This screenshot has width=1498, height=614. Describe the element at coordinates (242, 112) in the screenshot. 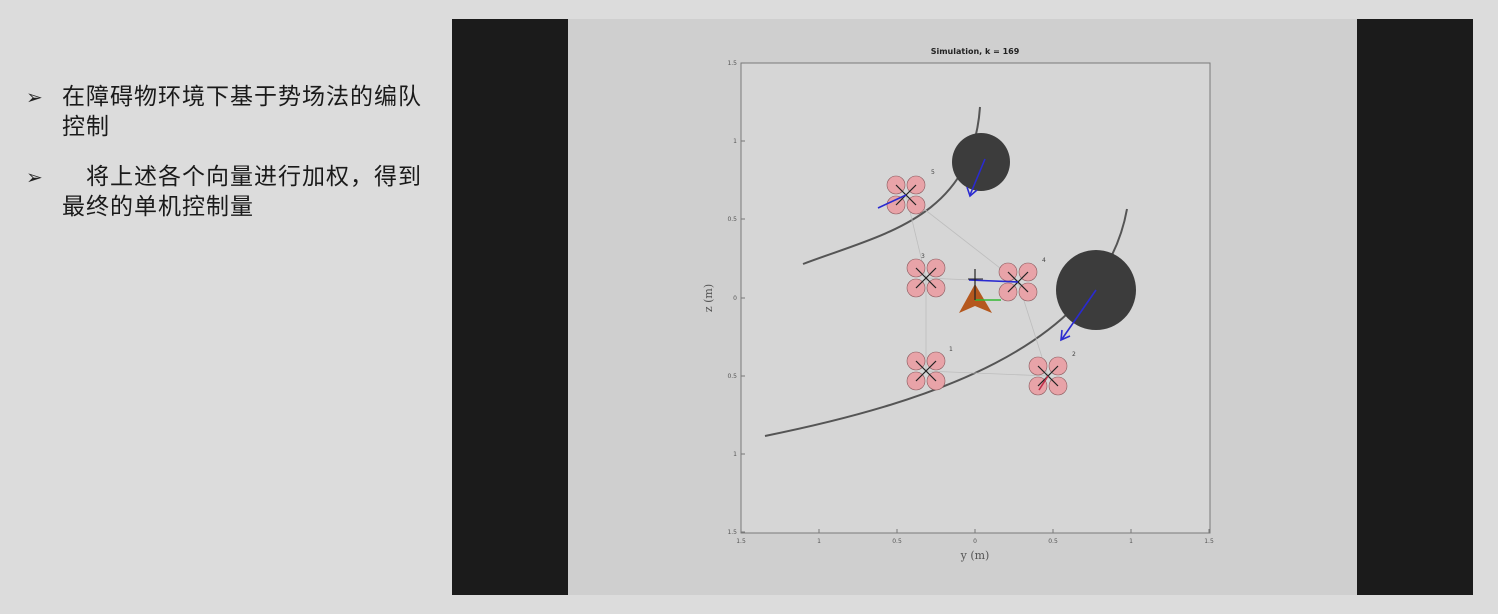

I see `bullet-text: 在障碍物环境下基于势场法的编队控制` at that location.